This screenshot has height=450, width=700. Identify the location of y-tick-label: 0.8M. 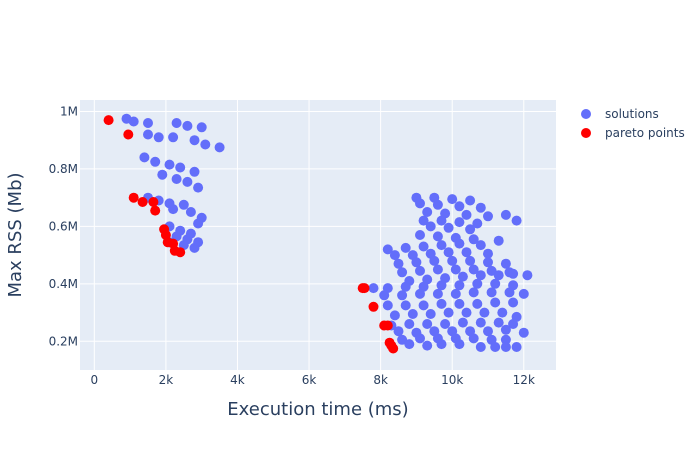
(63, 169).